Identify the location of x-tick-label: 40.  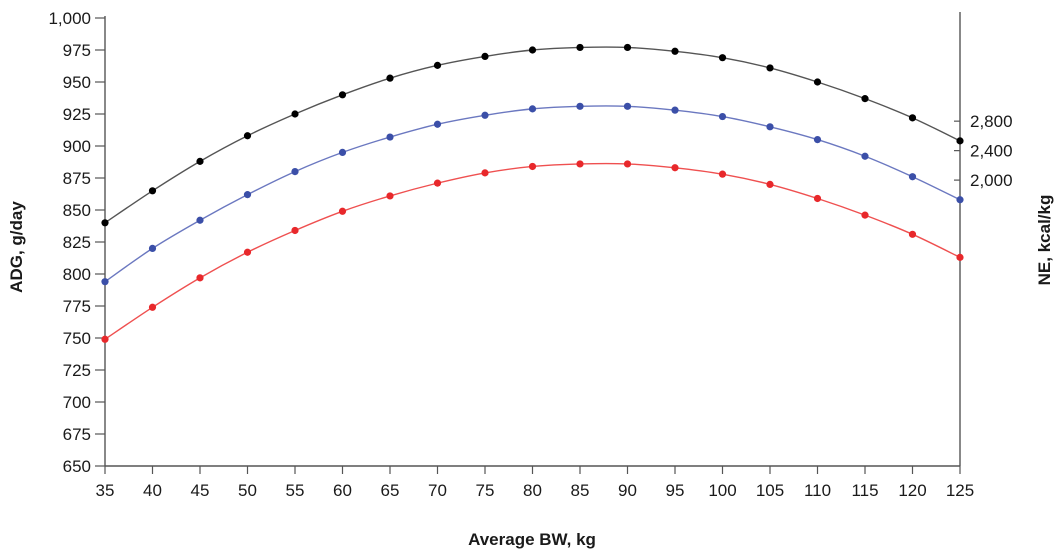
(152, 490).